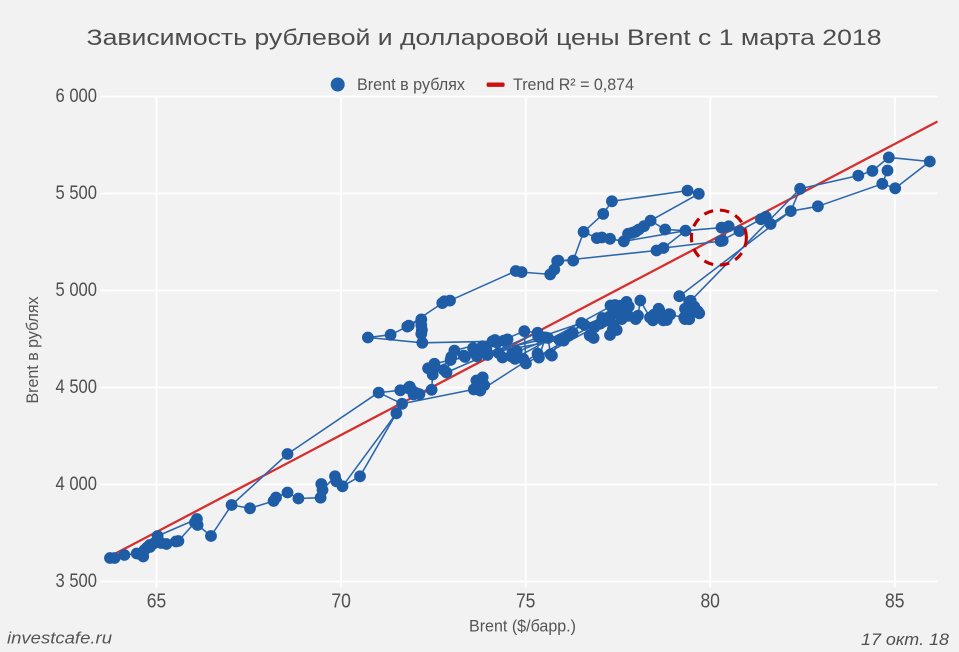  Describe the element at coordinates (526, 602) in the screenshot. I see `svg-text: 75` at that location.